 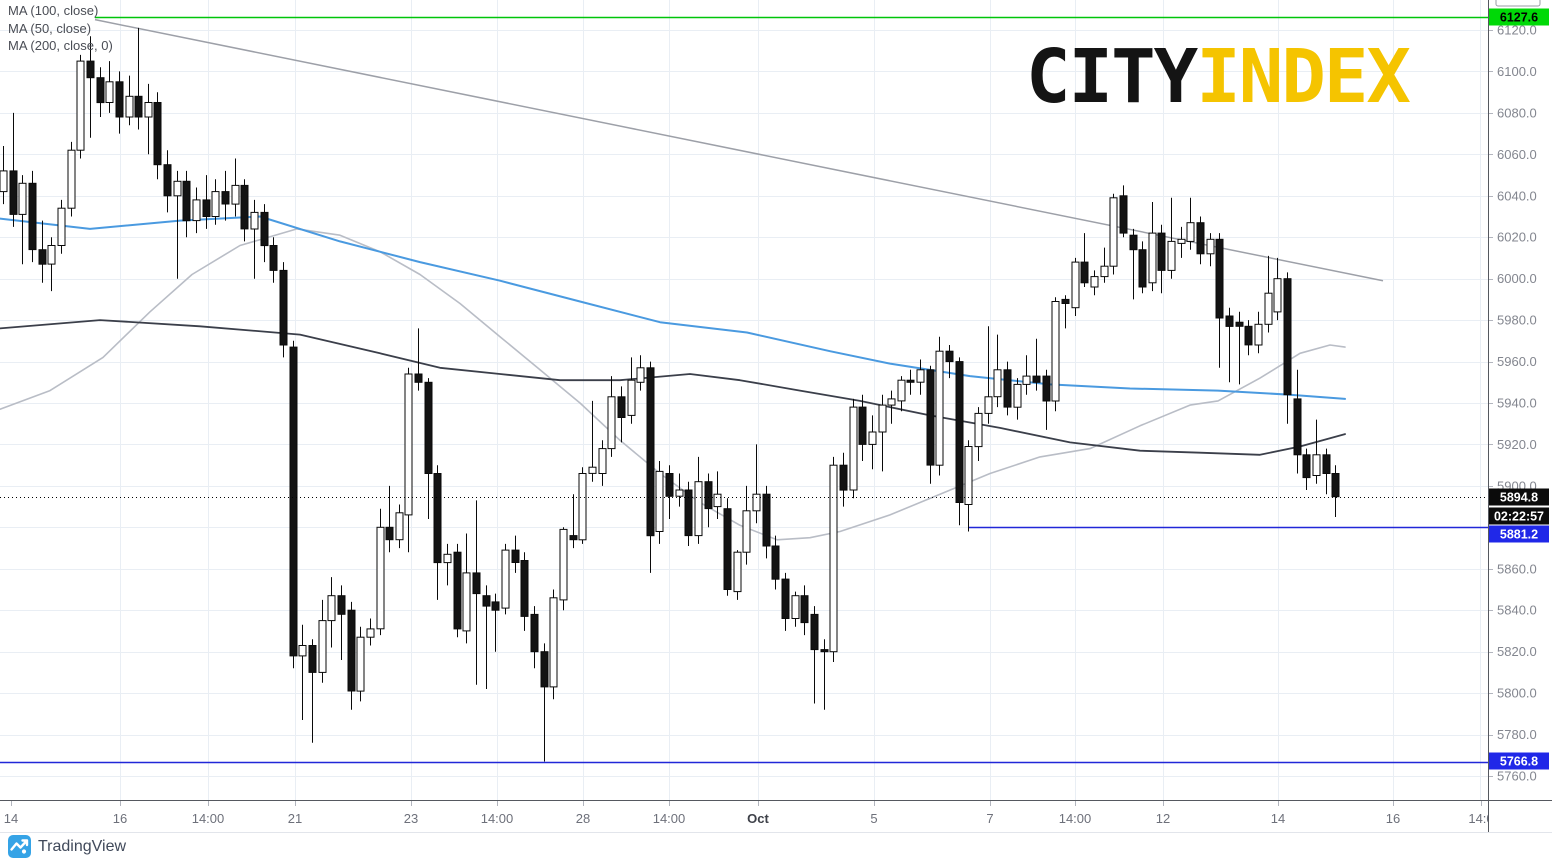 I want to click on svg-text: 5894.8, so click(x=1519, y=498).